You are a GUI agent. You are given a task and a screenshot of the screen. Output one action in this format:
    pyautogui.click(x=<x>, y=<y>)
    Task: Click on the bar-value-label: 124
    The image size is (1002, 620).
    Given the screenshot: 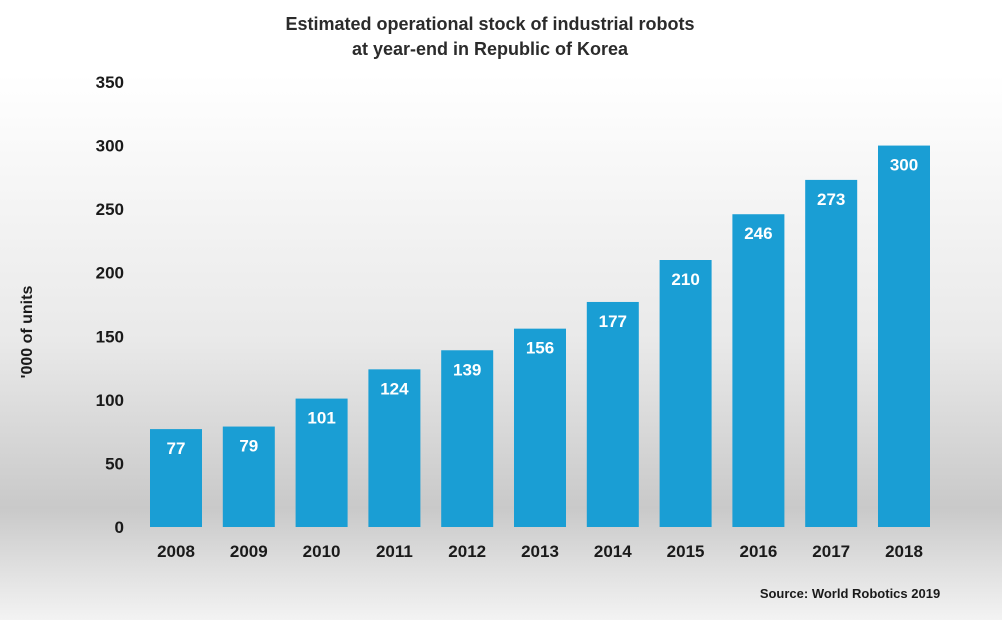 What is the action you would take?
    pyautogui.click(x=394, y=388)
    